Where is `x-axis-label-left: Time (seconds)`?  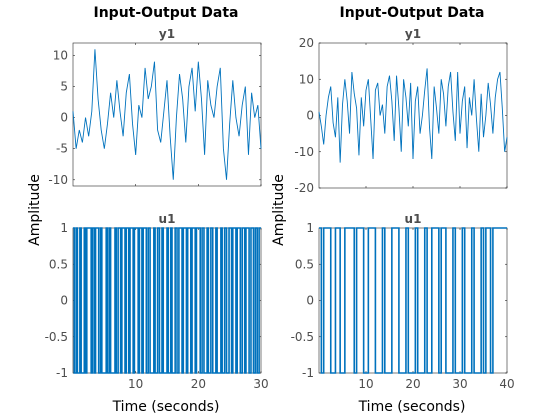 x-axis-label-left: Time (seconds) is located at coordinates (166, 407).